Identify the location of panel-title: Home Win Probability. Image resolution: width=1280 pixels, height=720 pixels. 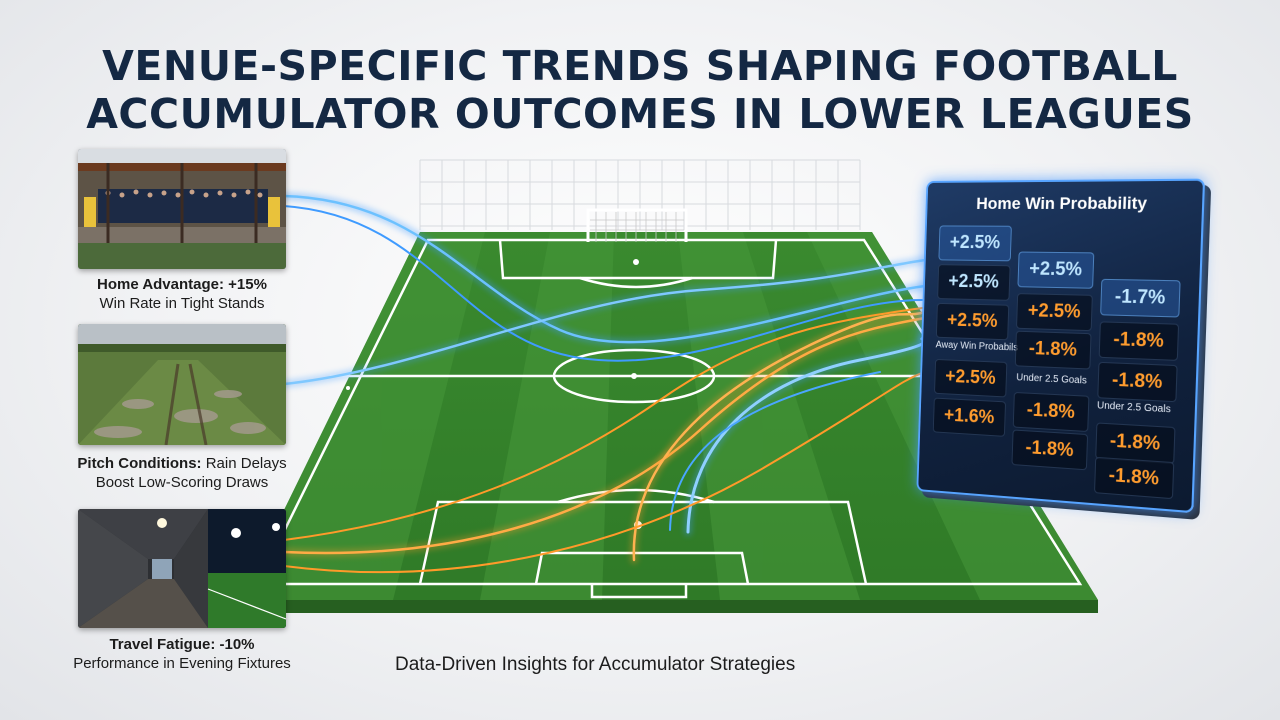
(1064, 203).